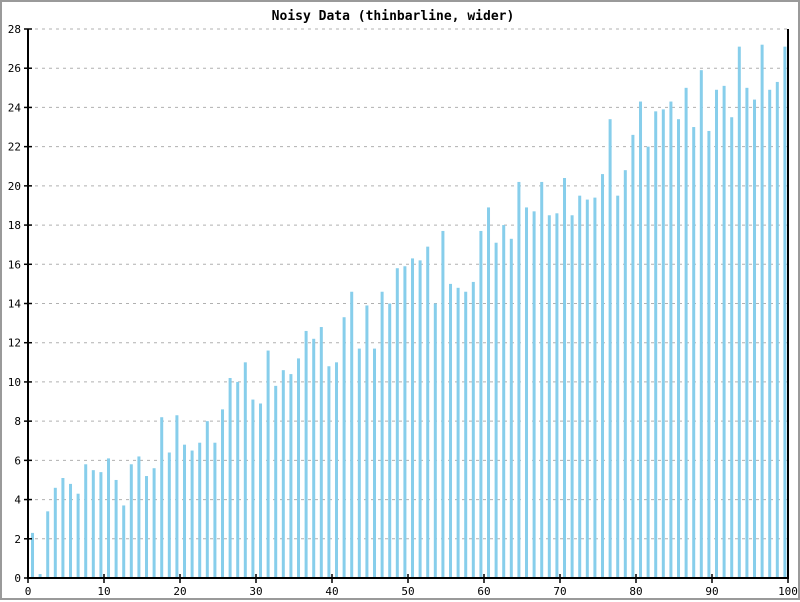  Describe the element at coordinates (17, 460) in the screenshot. I see `y-tick-label: 6` at that location.